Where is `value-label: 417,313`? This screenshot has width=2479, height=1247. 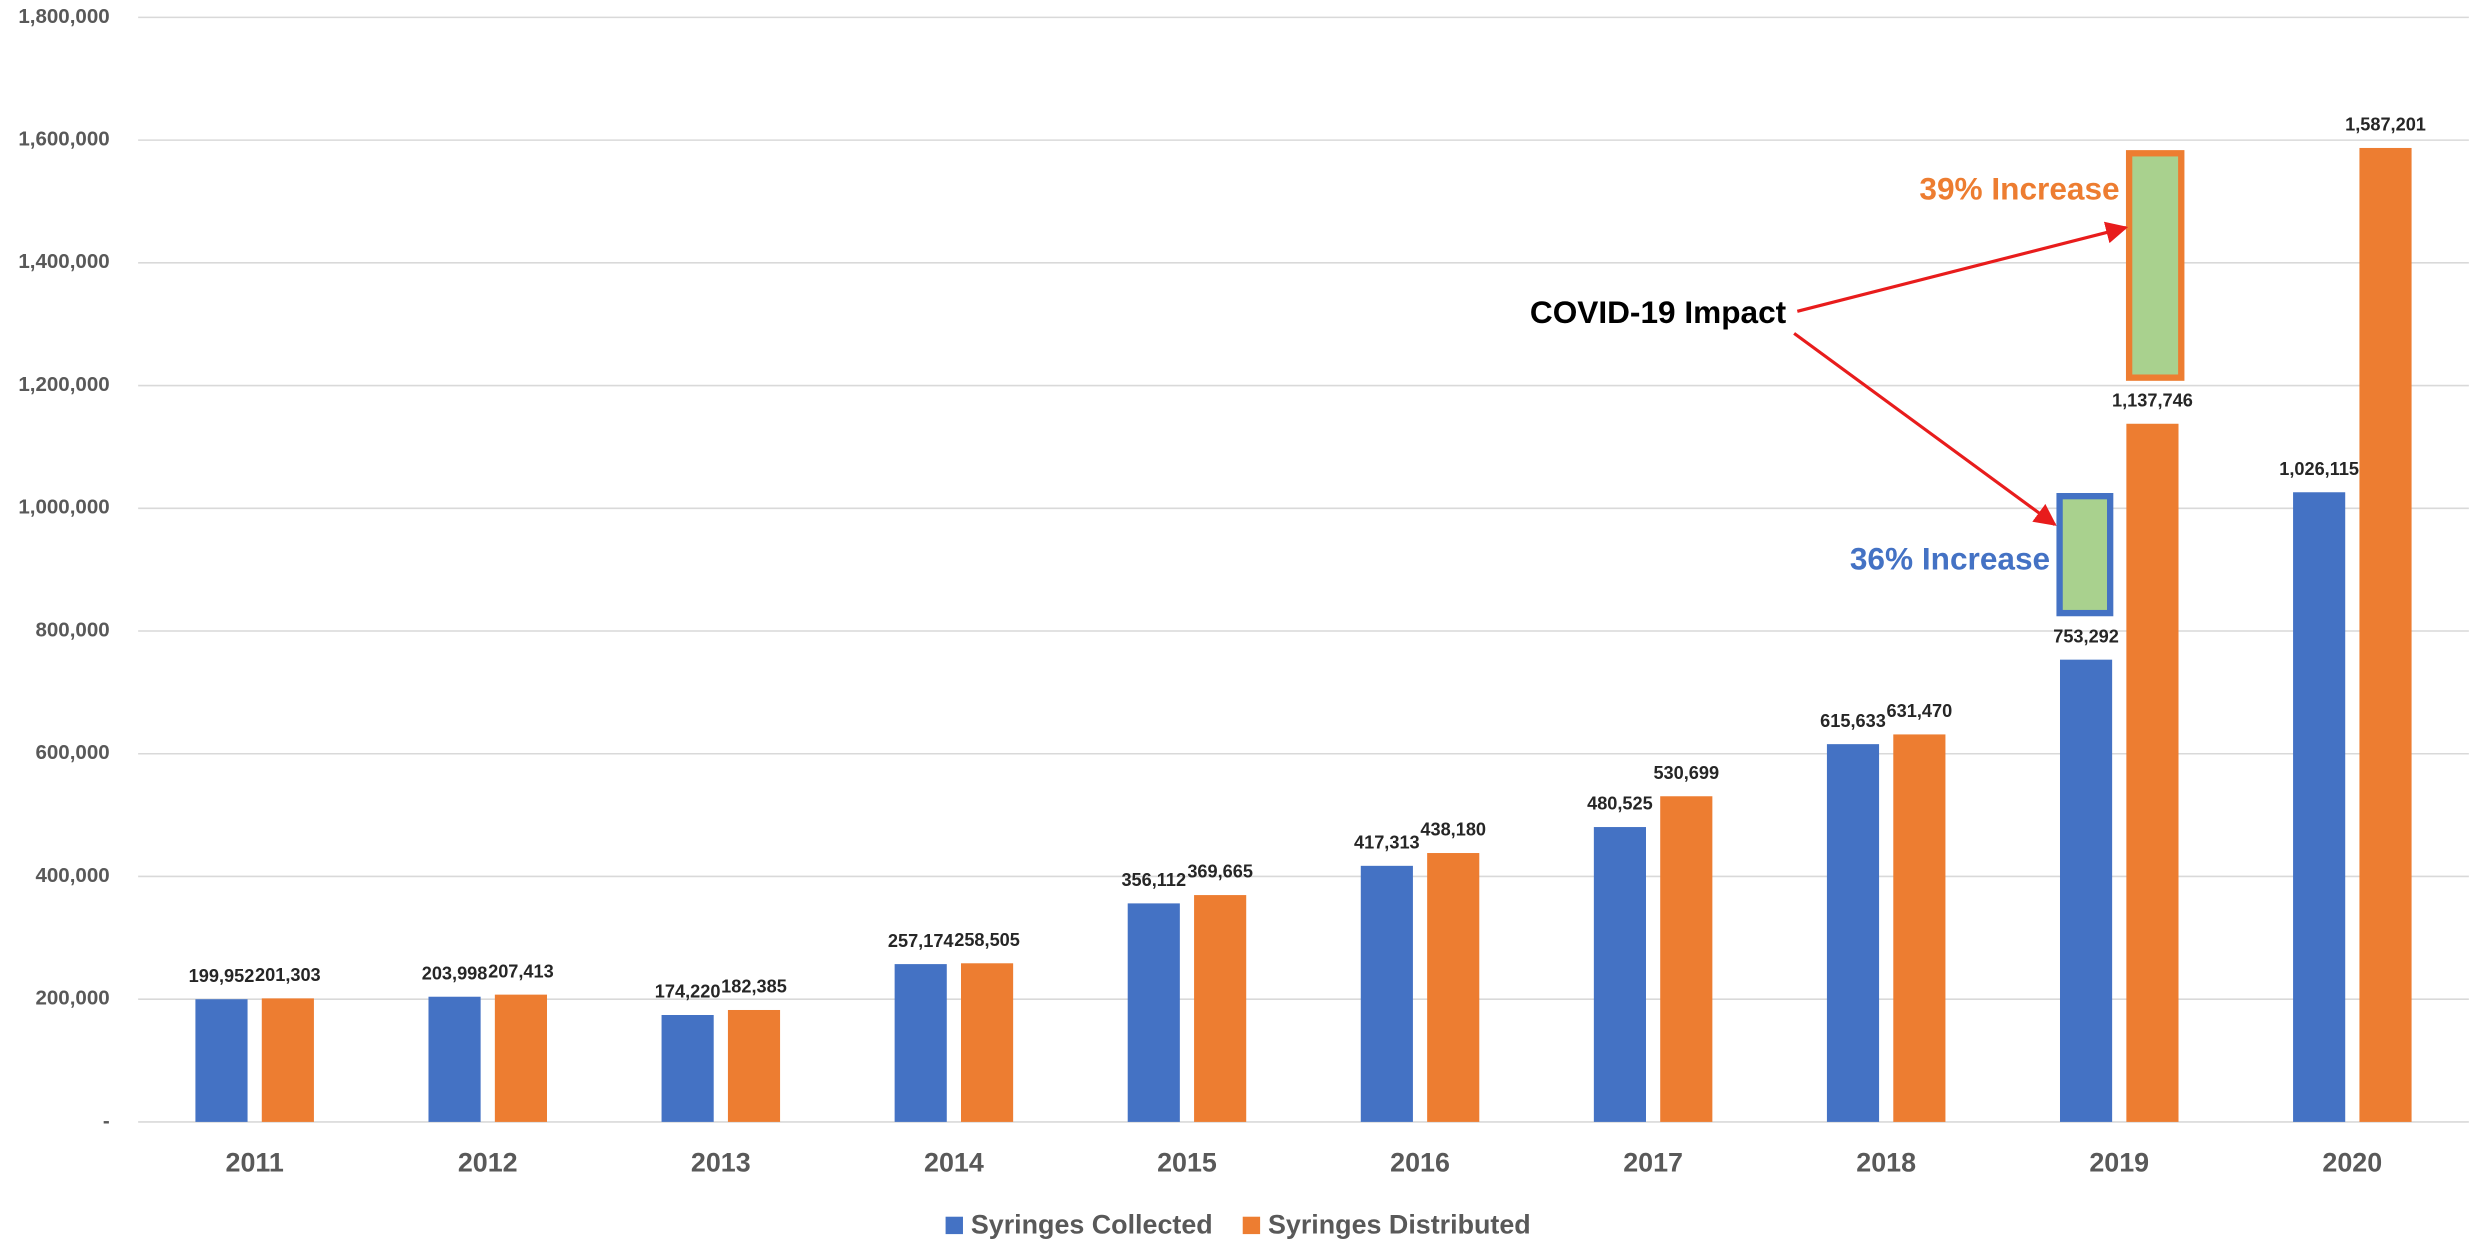 value-label: 417,313 is located at coordinates (1387, 843).